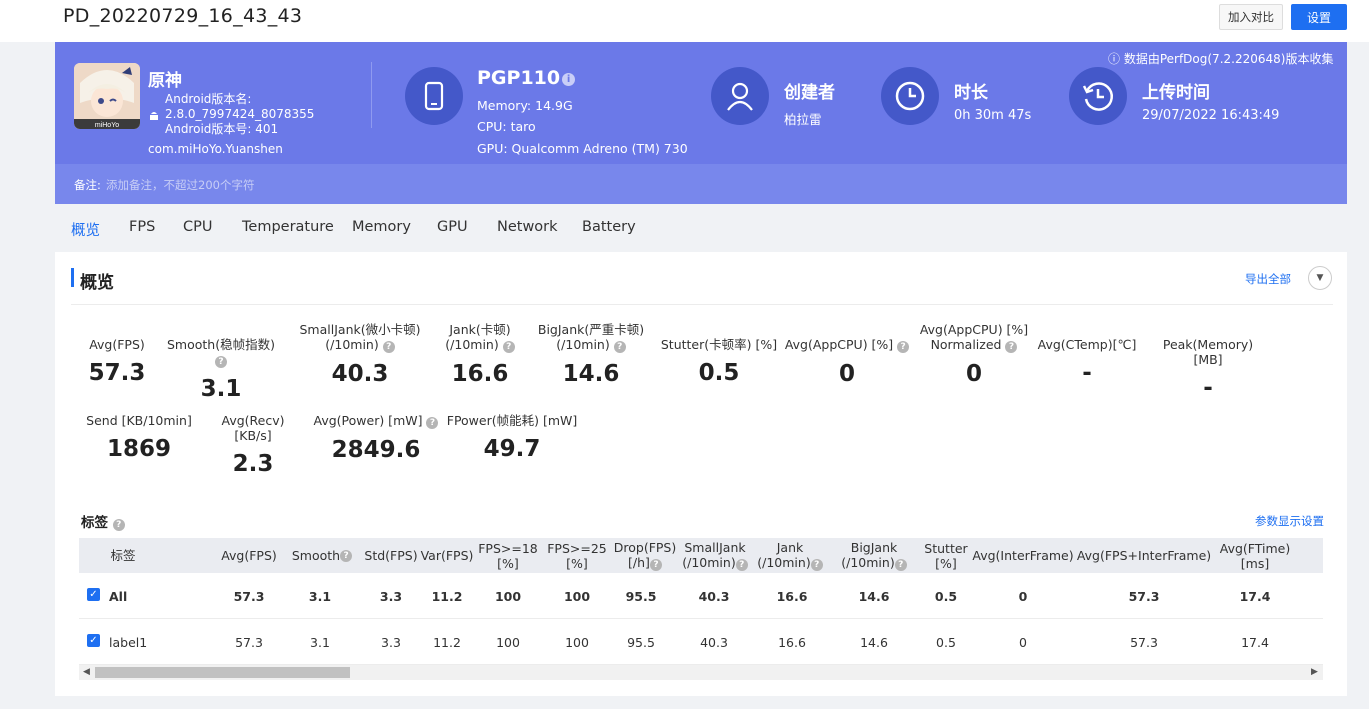 This screenshot has height=709, width=1369. Describe the element at coordinates (85, 231) in the screenshot. I see `tab-overview: 概览` at that location.